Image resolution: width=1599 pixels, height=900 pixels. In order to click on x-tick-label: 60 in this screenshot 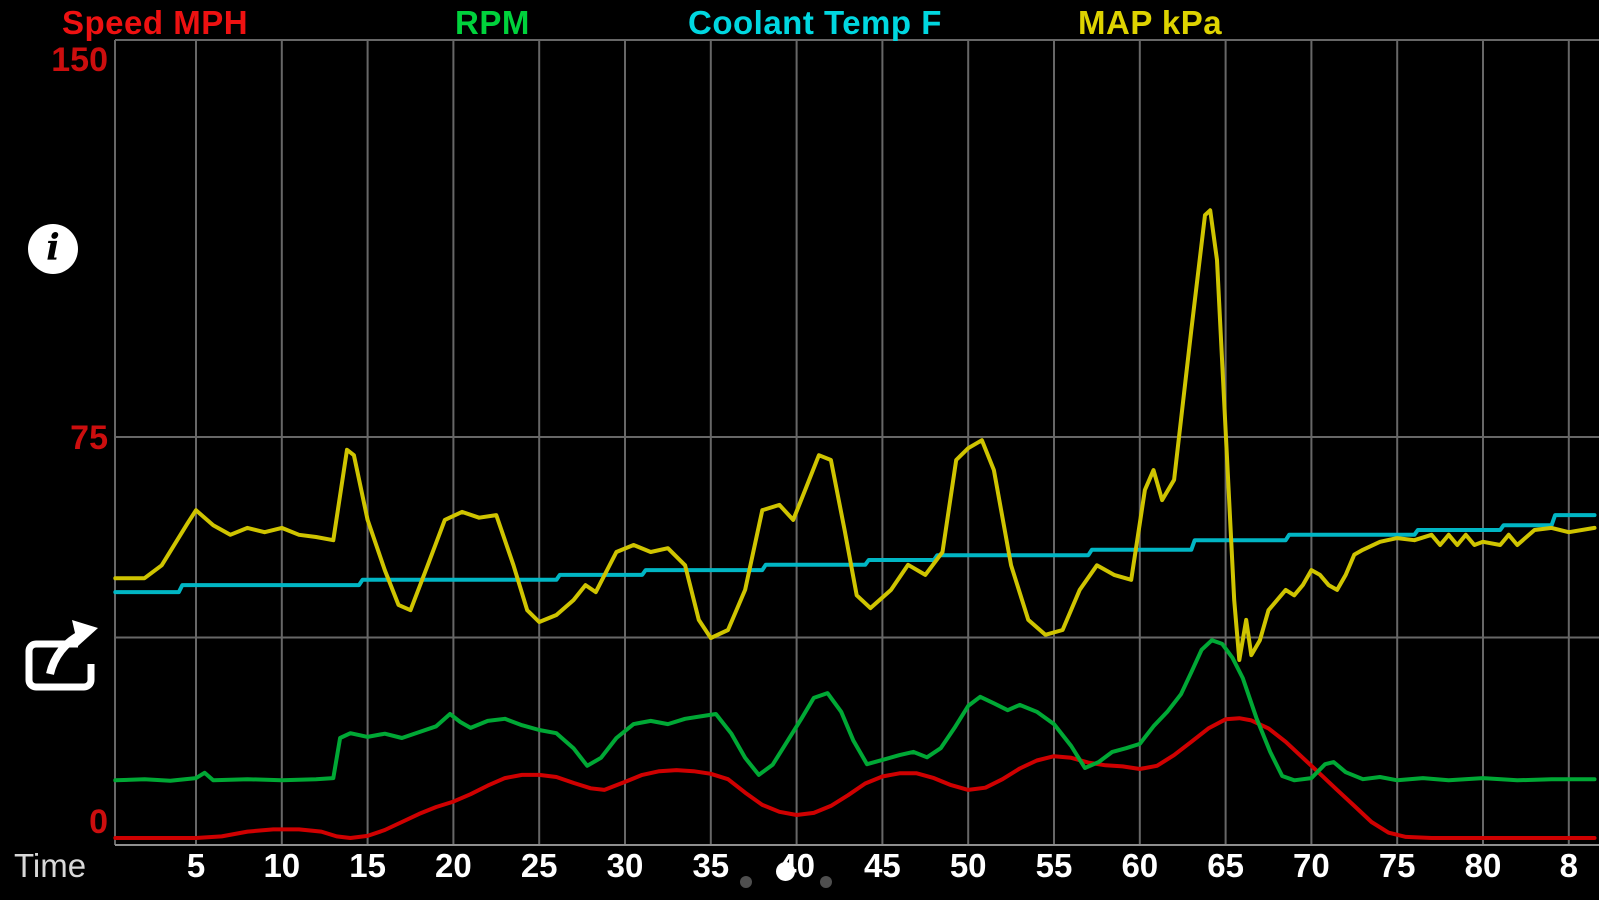, I will do `click(1140, 865)`.